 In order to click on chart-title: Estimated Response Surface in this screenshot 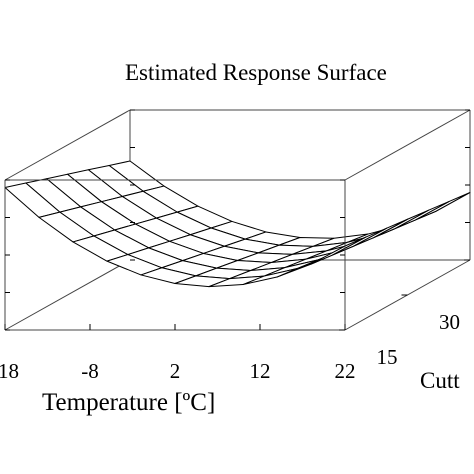, I will do `click(256, 72)`.